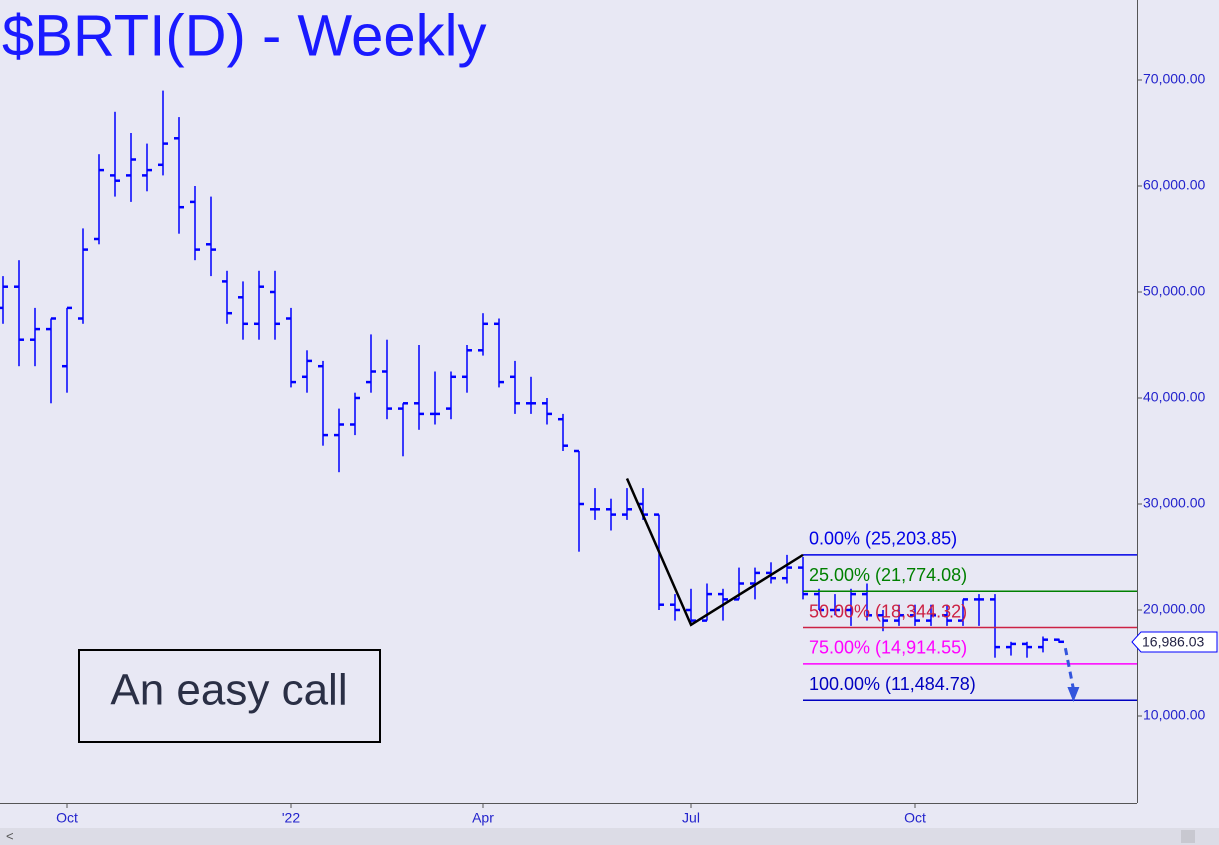 This screenshot has width=1219, height=845. Describe the element at coordinates (1174, 609) in the screenshot. I see `y-tick-label: 20,000.00` at that location.